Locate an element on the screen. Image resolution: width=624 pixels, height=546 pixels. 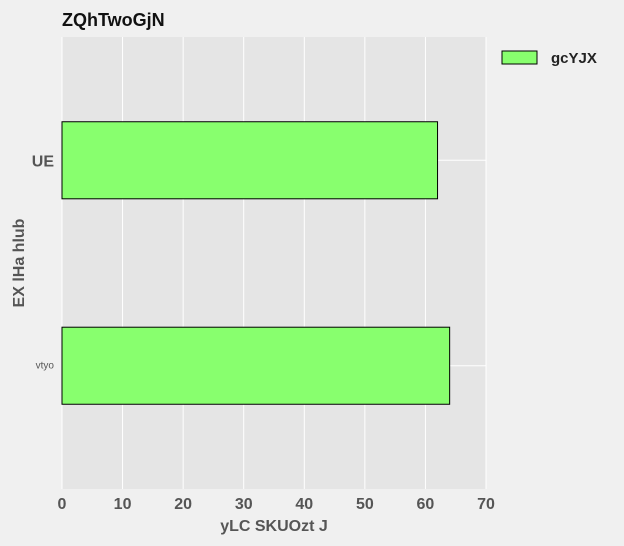
bar-UE is located at coordinates (250, 160).